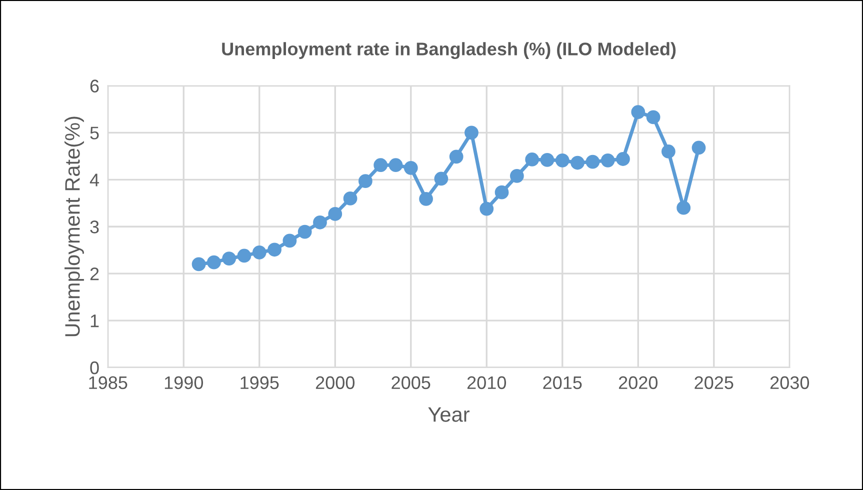 The width and height of the screenshot is (863, 490). Describe the element at coordinates (790, 383) in the screenshot. I see `x-tick-label: 2030` at that location.